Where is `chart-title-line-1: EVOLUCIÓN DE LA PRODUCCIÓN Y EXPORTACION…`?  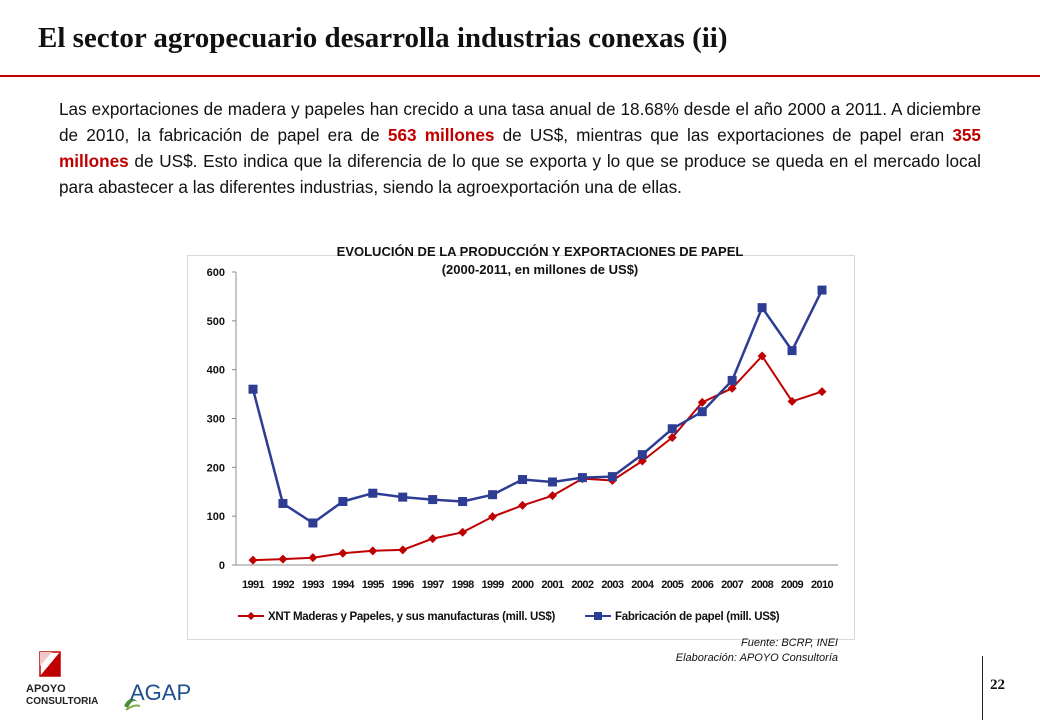 chart-title-line-1: EVOLUCIÓN DE LA PRODUCCIÓN Y EXPORTACION… is located at coordinates (540, 251).